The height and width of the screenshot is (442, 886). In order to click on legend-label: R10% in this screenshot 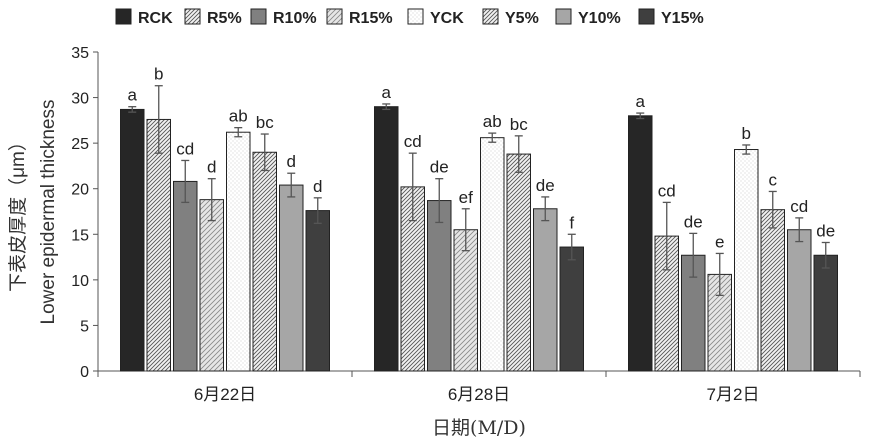, I will do `click(295, 18)`.